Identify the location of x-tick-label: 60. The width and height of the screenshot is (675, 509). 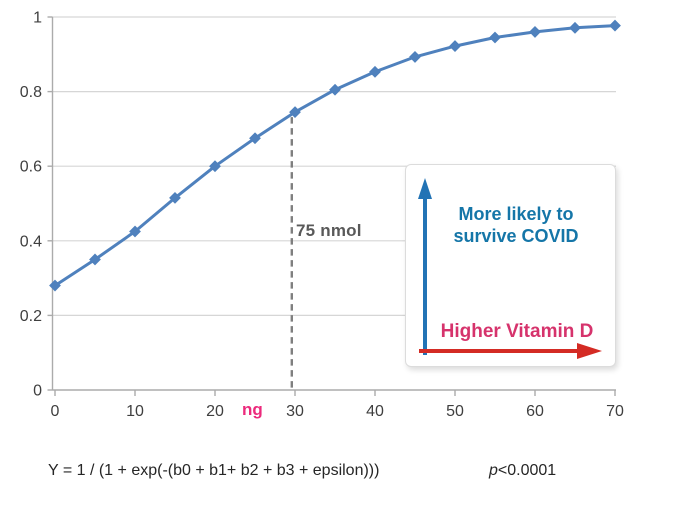
(535, 411).